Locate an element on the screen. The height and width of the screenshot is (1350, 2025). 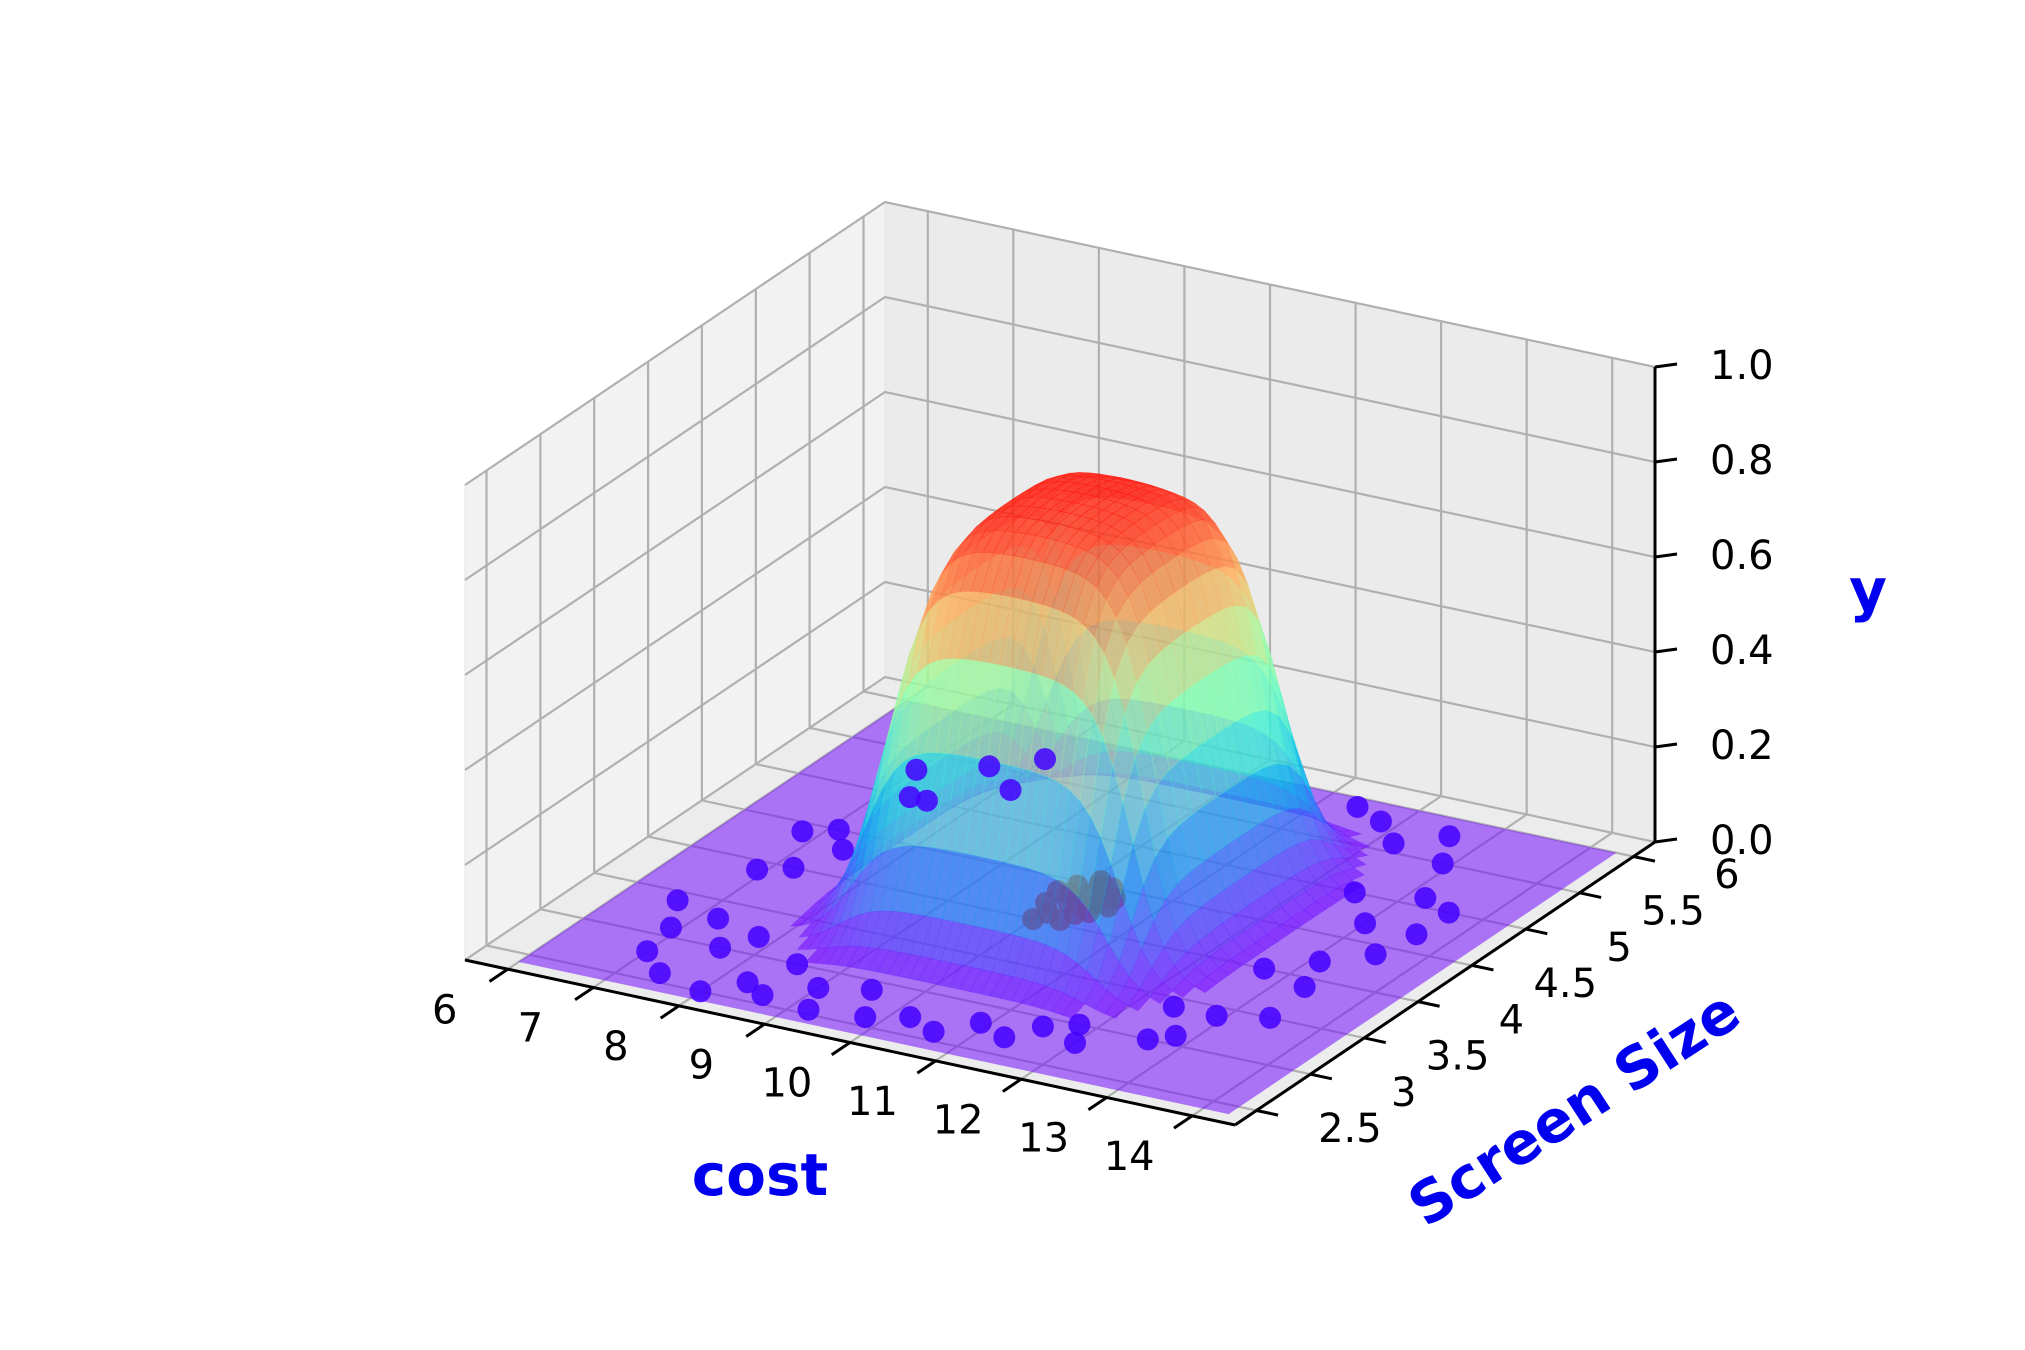
x-tick-label: 8 is located at coordinates (615, 1047).